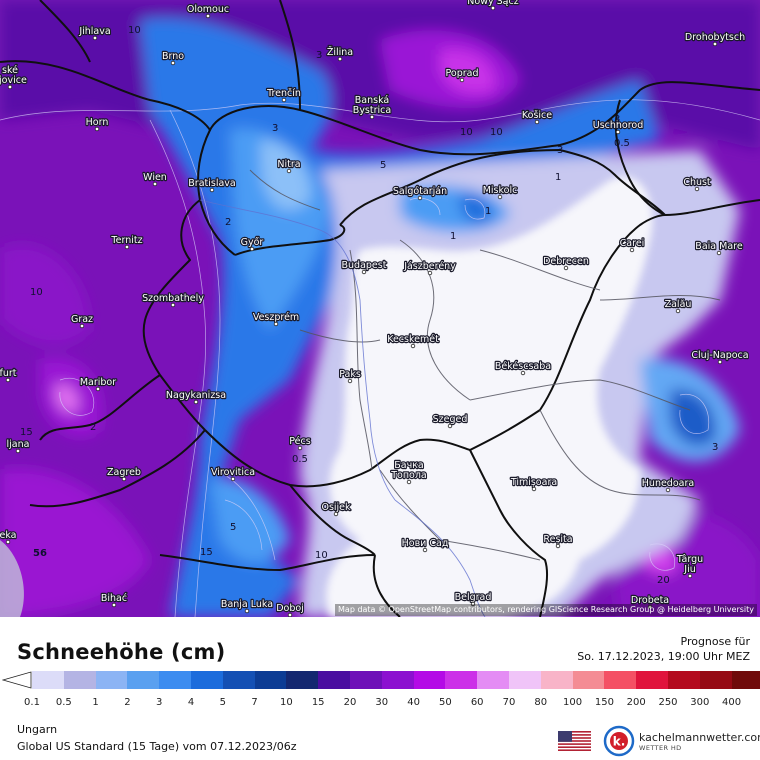 The width and height of the screenshot is (760, 760). Describe the element at coordinates (574, 741) in the screenshot. I see `us-flag-icon` at that location.